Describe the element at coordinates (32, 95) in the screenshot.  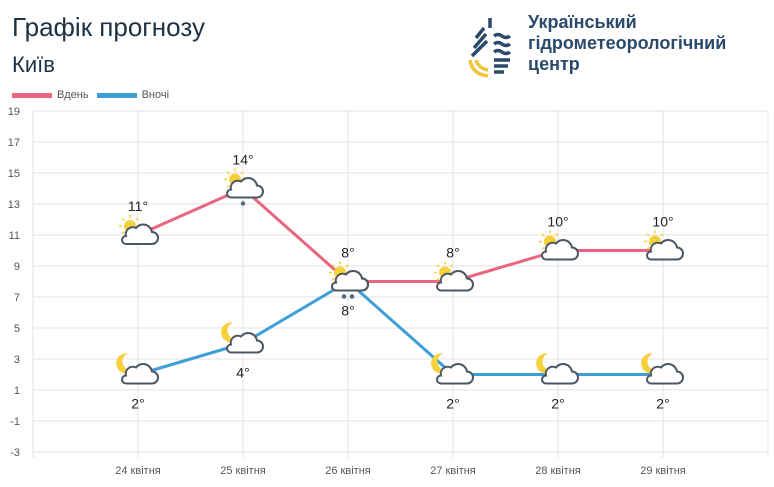
I see `legend-swatch-day` at that location.